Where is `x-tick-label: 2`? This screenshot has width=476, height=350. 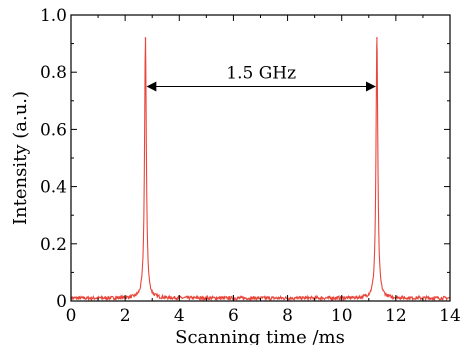
x-tick-label: 2 is located at coordinates (125, 316).